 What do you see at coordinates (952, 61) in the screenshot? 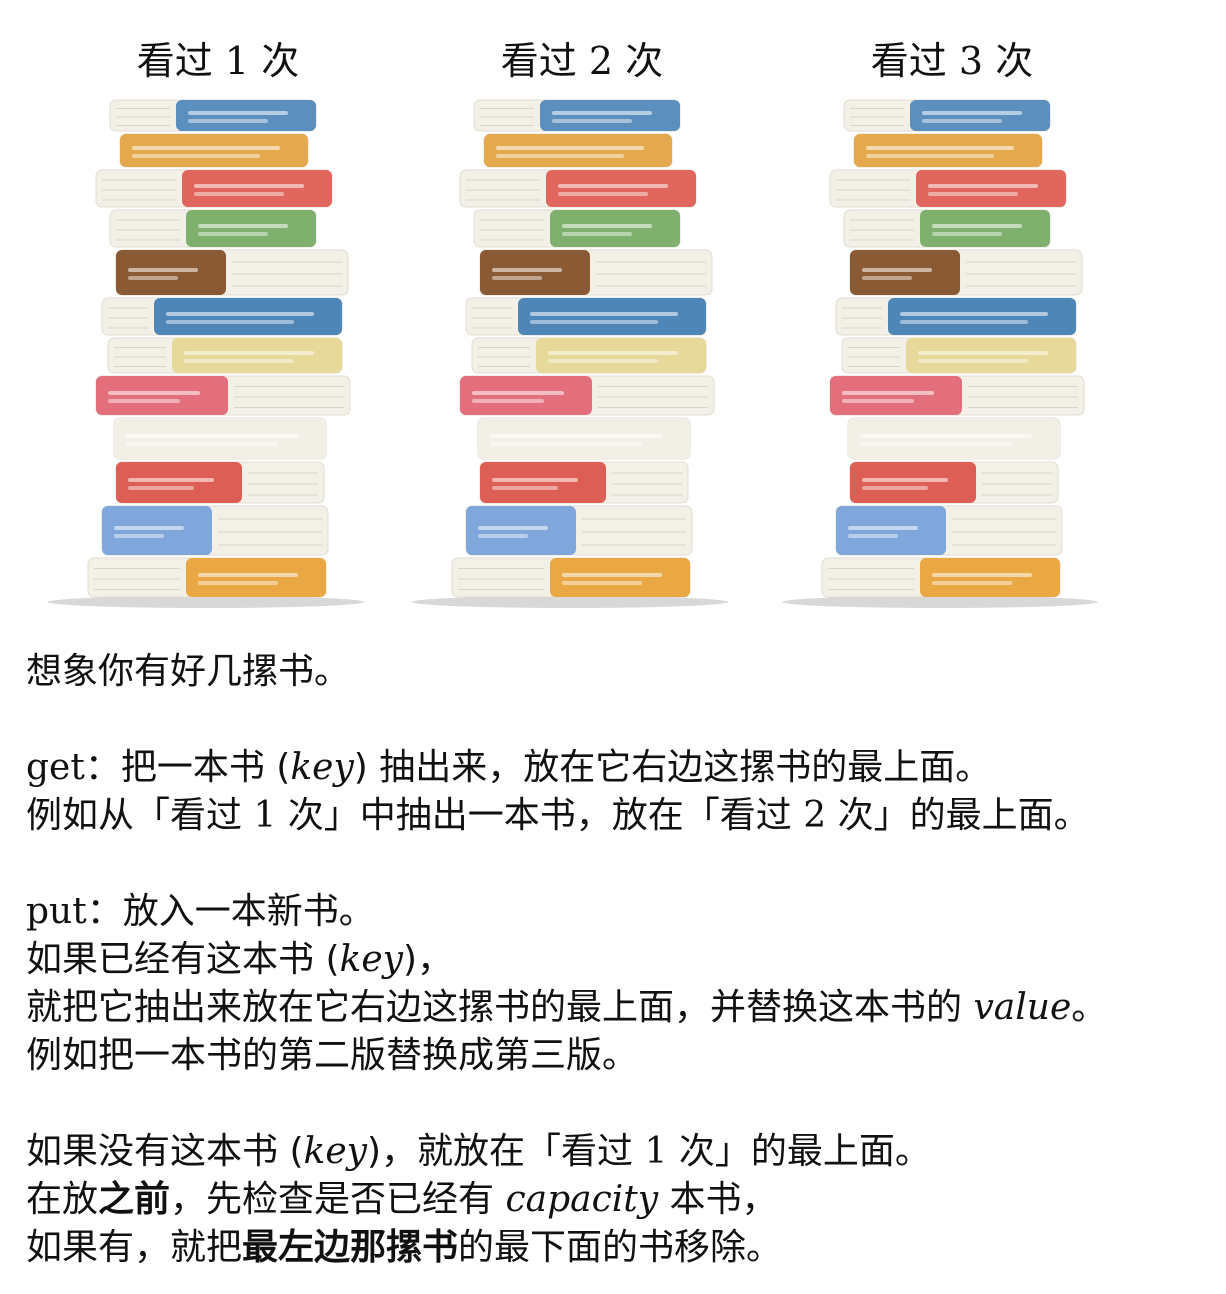
I see `stack-title: 看过 3 次` at bounding box center [952, 61].